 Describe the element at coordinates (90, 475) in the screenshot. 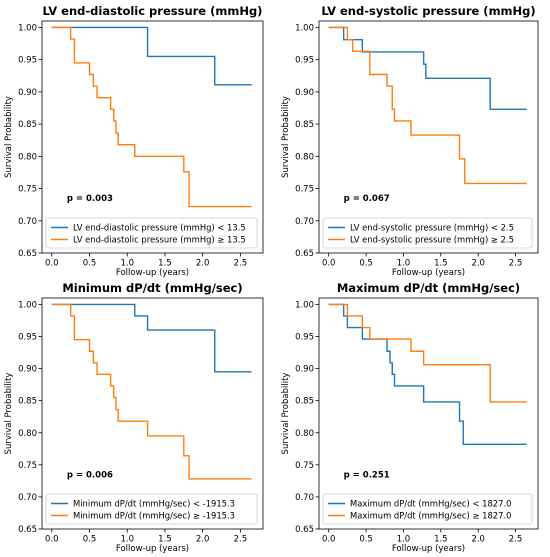

I see `p-value-annotation: p = 0.006` at that location.